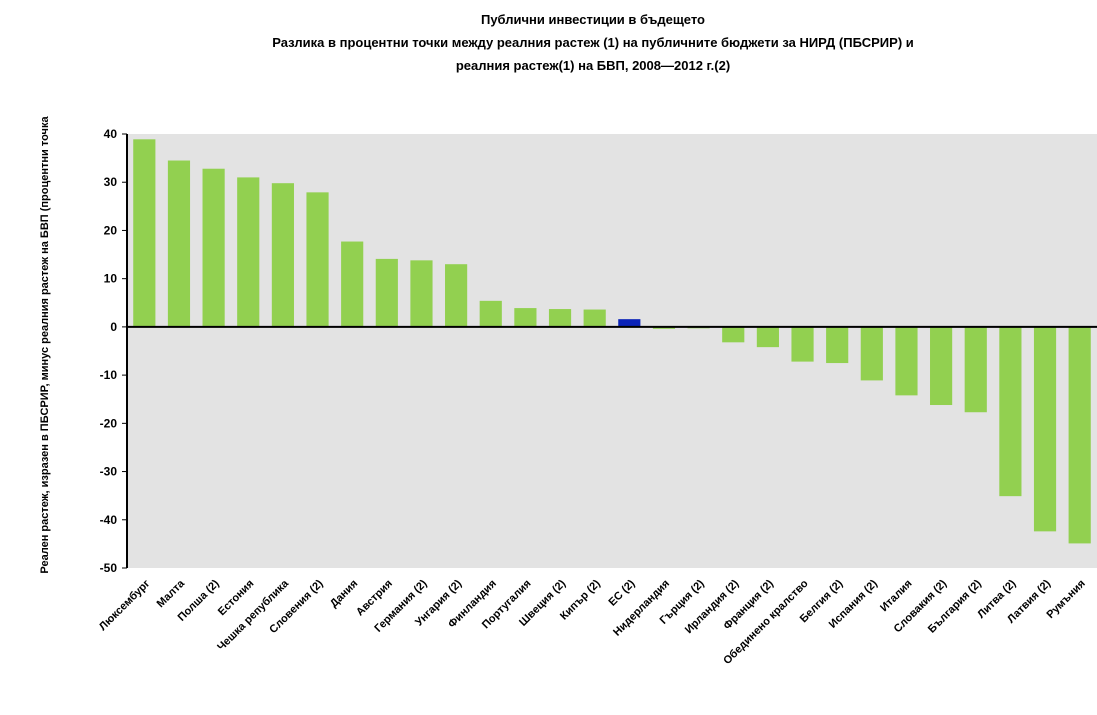  What do you see at coordinates (621, 592) in the screenshot?
I see `x-category-label: ЕС (2)` at bounding box center [621, 592].